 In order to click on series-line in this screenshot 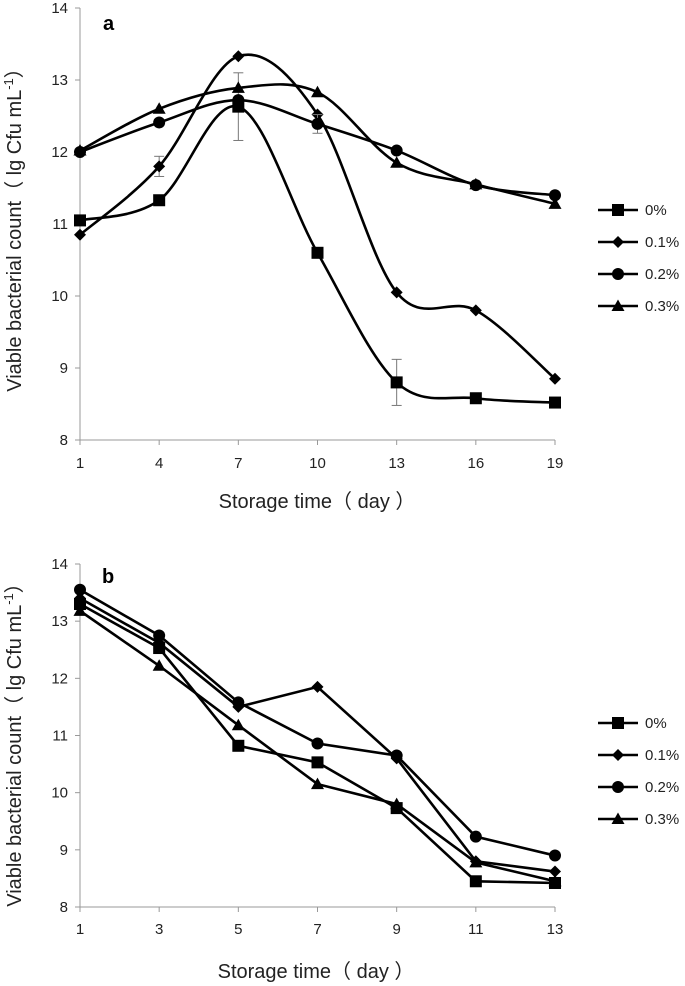, I will do `click(317, 144)`.